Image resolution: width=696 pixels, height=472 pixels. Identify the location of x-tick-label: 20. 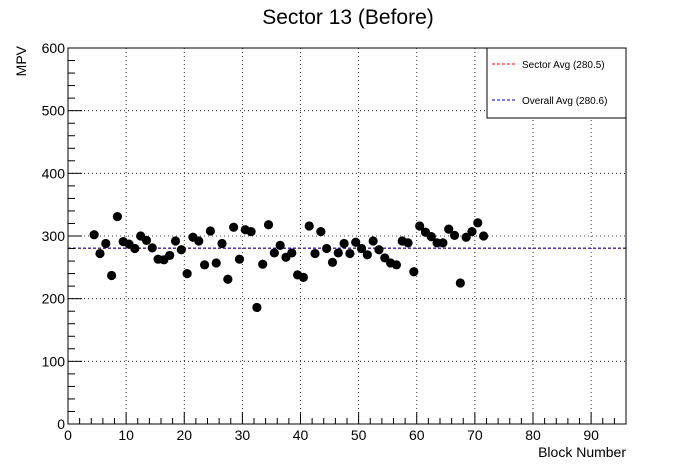
(184, 435).